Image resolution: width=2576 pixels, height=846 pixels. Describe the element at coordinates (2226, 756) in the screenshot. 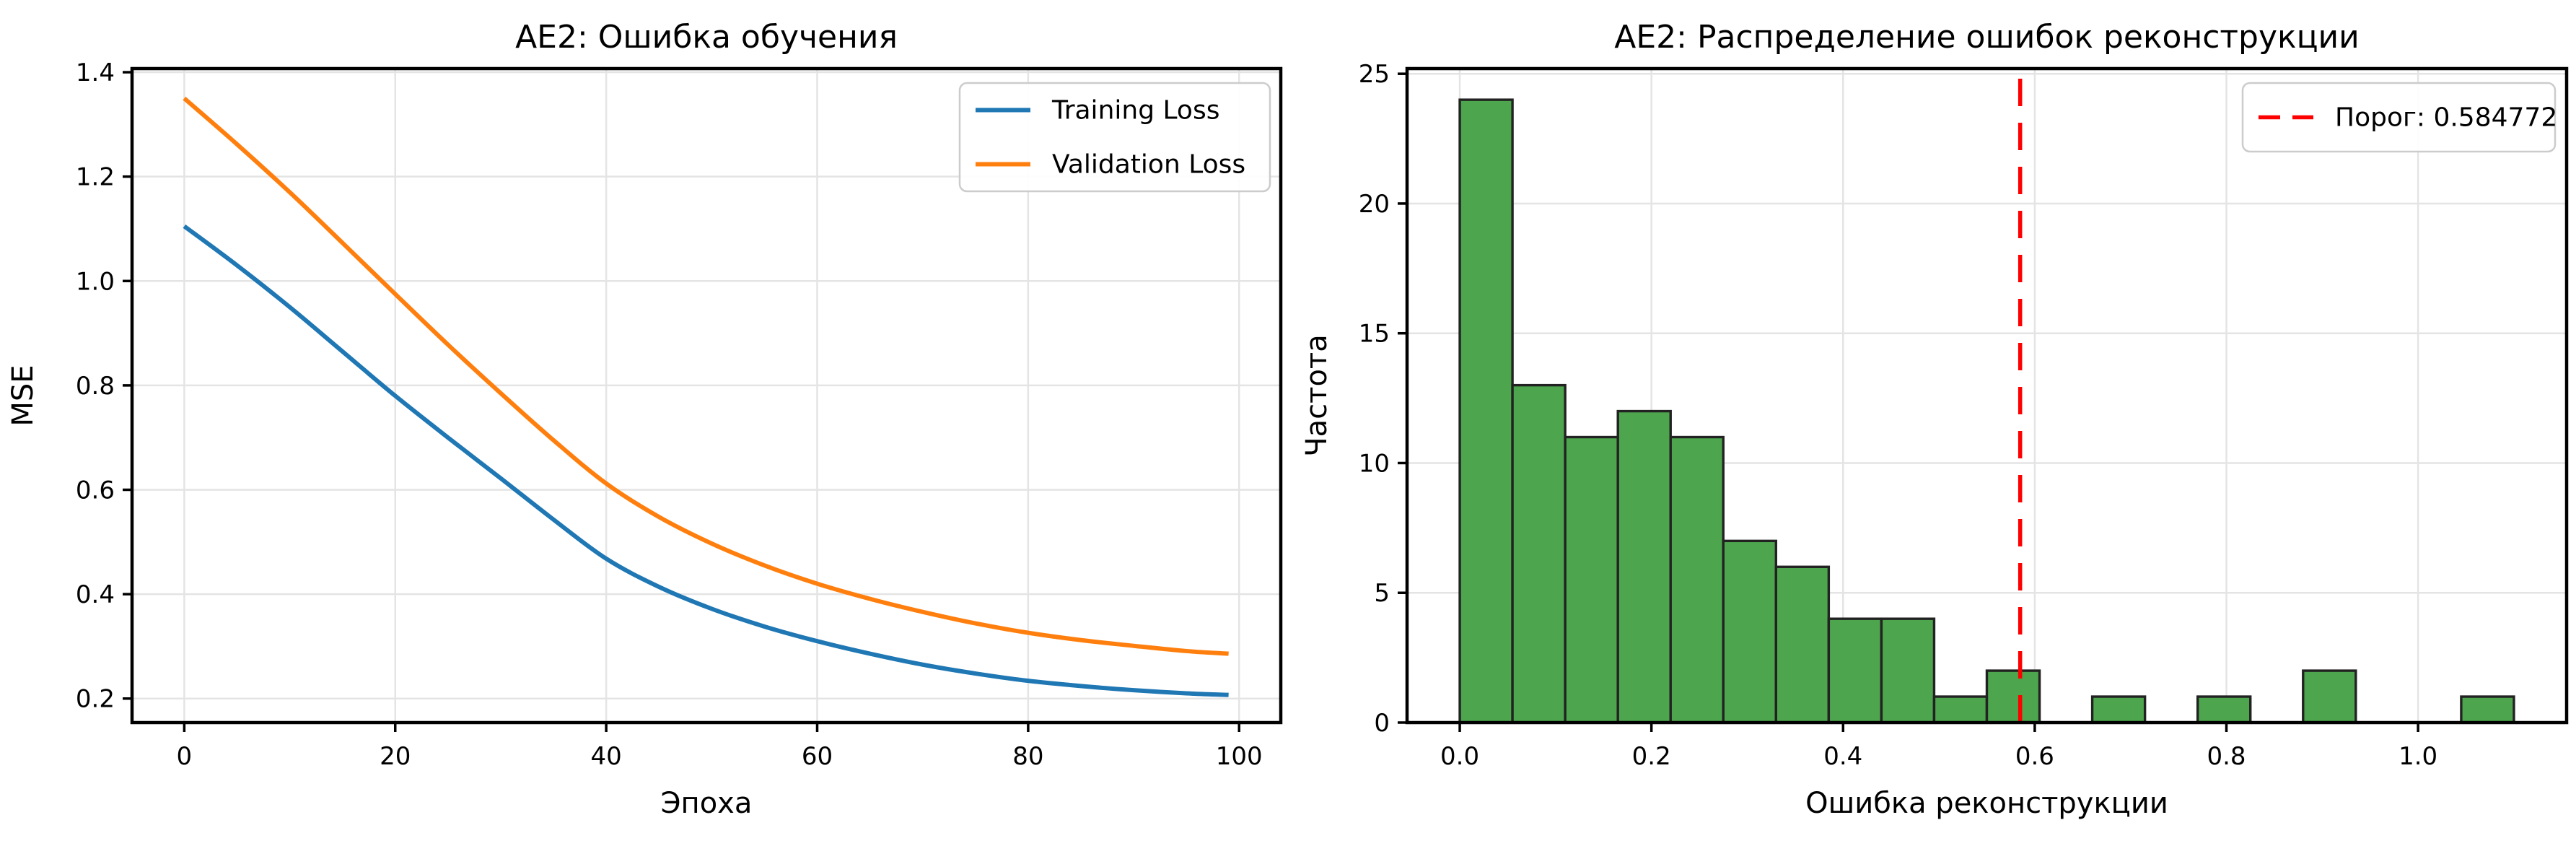

I see `x-tick-label: 0.8` at that location.